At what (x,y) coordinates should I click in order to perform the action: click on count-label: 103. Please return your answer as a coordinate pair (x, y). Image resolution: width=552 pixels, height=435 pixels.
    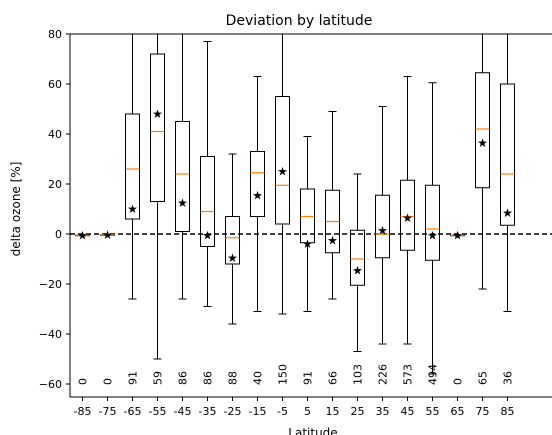
    Looking at the image, I should click on (358, 374).